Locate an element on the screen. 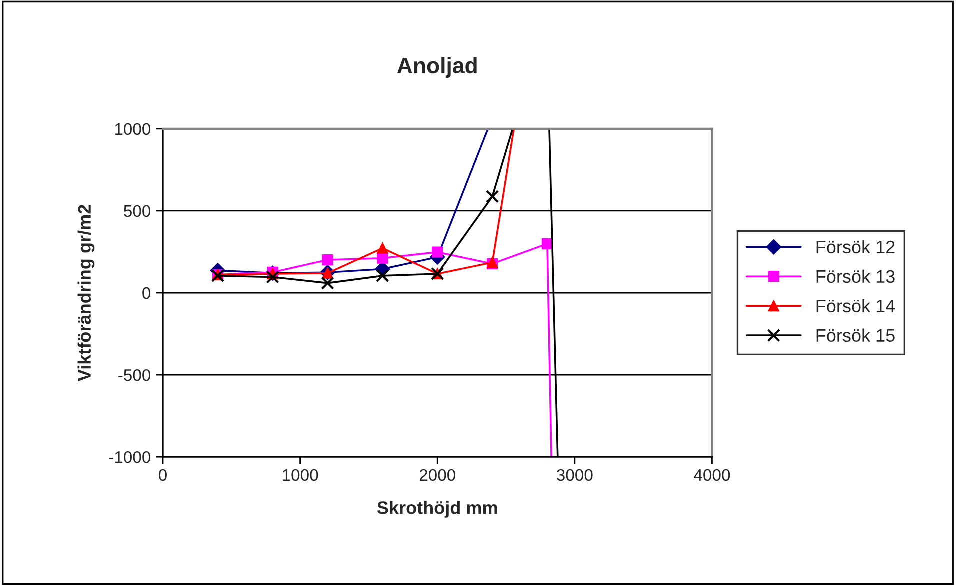 This screenshot has height=586, width=956. y-axis-title: Viktförändring gr/m2 is located at coordinates (86, 293).